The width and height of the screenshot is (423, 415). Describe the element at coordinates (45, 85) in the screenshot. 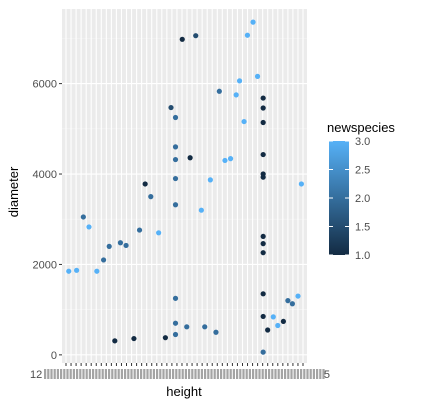

I see `y-tick-label: 6000` at that location.